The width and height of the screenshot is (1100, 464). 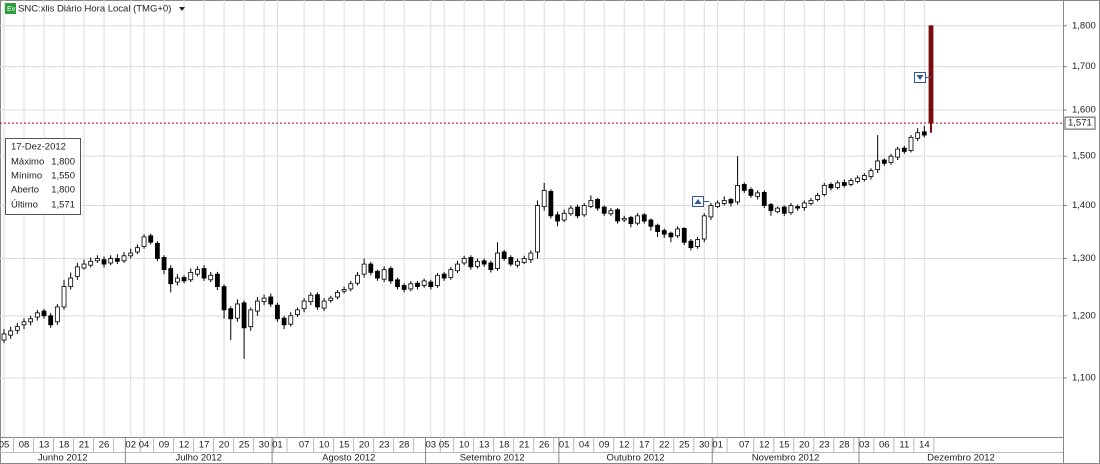 What do you see at coordinates (844, 445) in the screenshot?
I see `x-tick-label: 28` at bounding box center [844, 445].